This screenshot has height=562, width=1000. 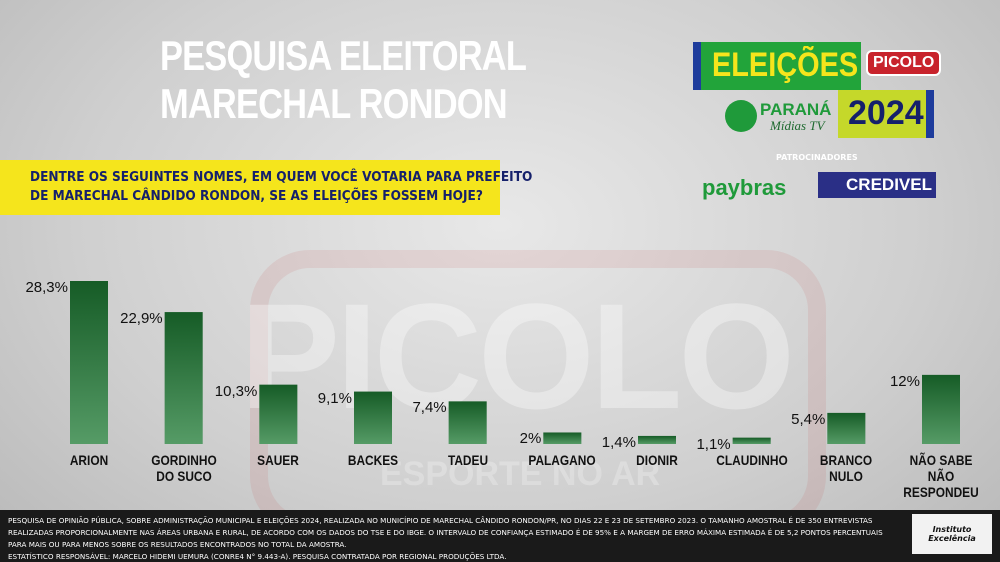 What do you see at coordinates (183, 468) in the screenshot?
I see `category-label: GORDINHO DO SUCO` at bounding box center [183, 468].